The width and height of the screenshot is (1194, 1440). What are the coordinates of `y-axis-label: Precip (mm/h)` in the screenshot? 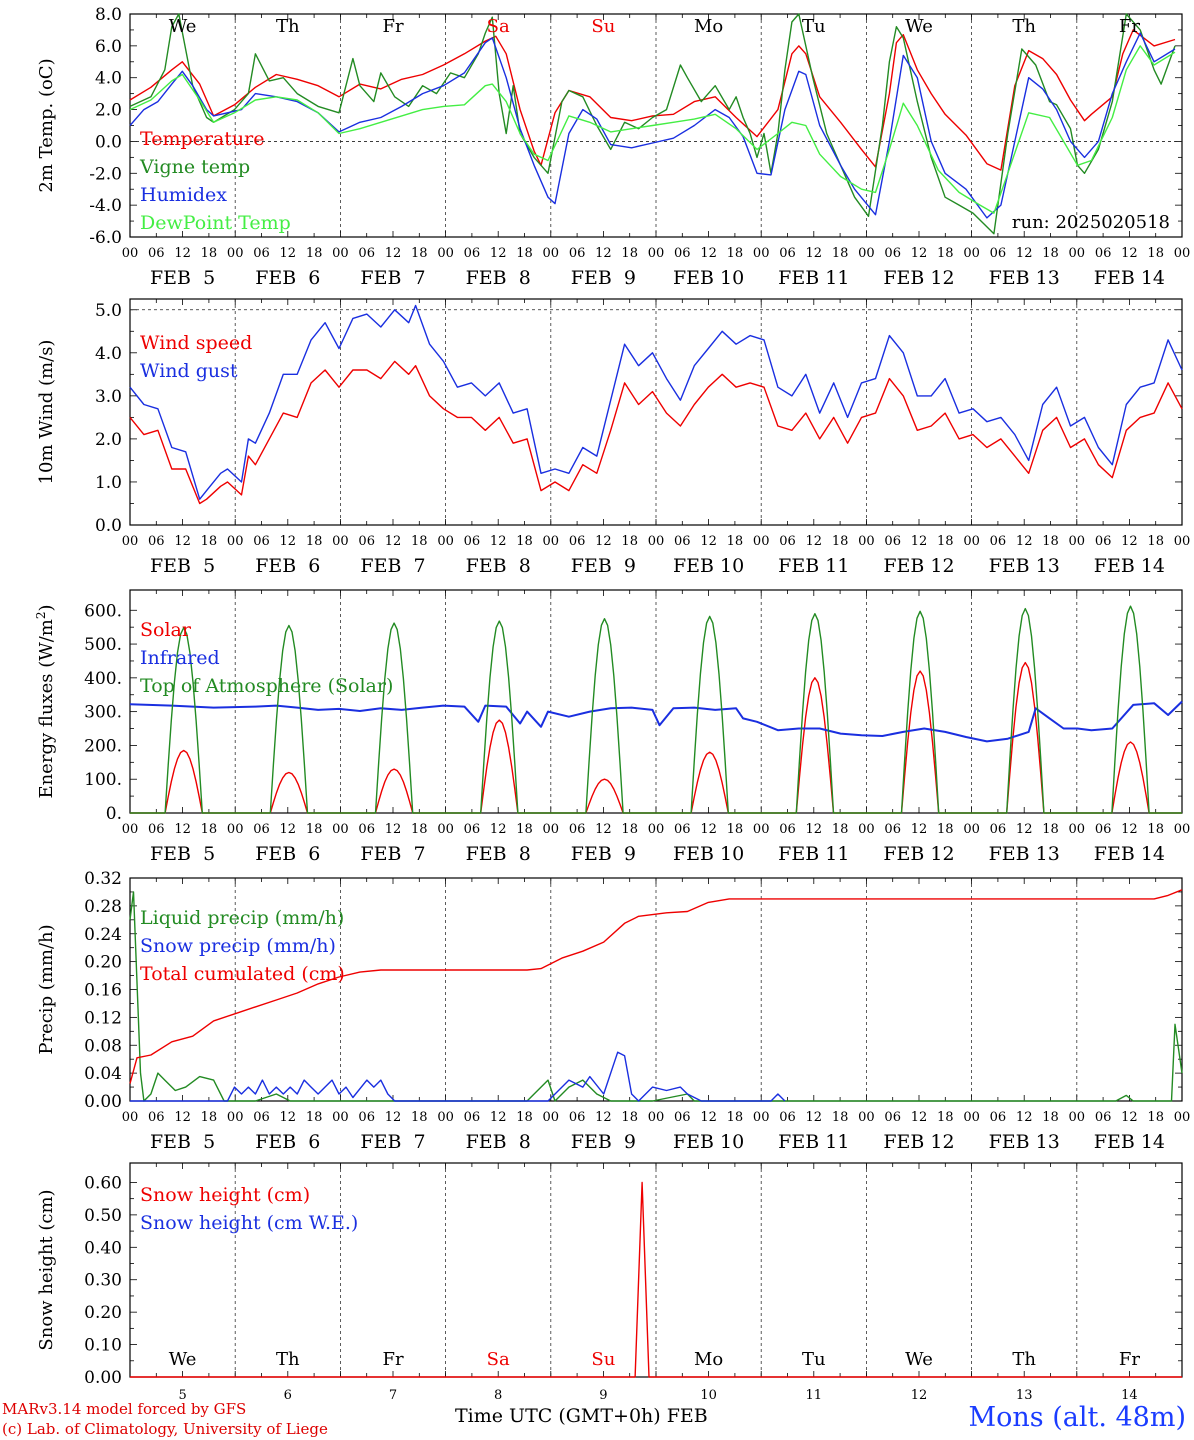 It's located at (46, 989).